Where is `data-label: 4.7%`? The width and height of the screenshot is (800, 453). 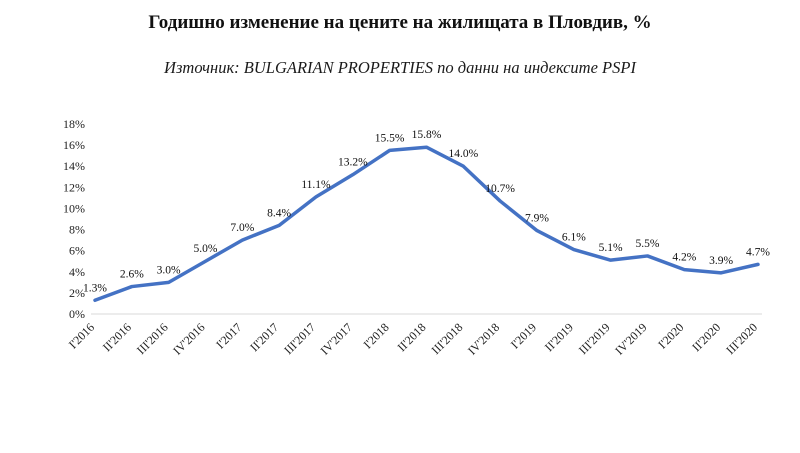
data-label: 4.7% is located at coordinates (758, 252).